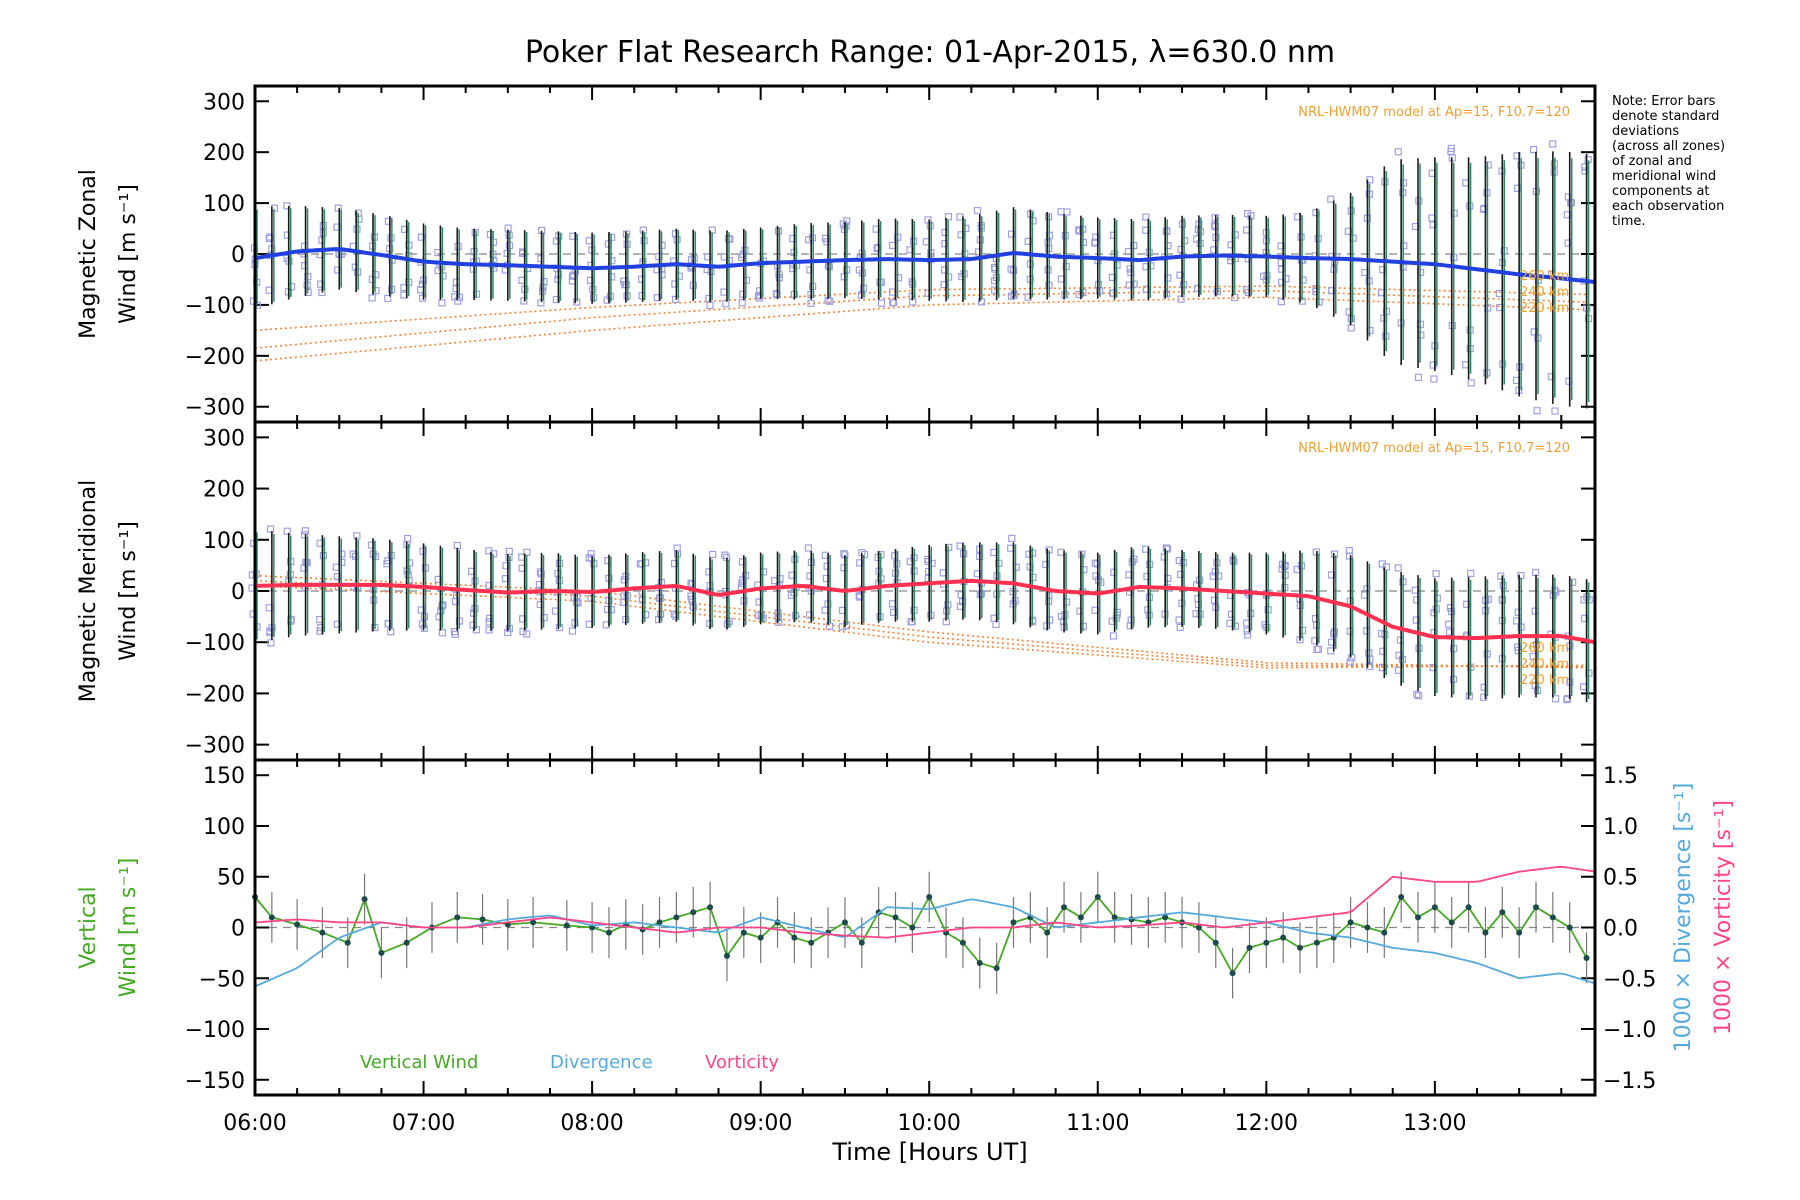 This screenshot has height=1200, width=1800. Describe the element at coordinates (1620, 929) in the screenshot. I see `y2-tick-label: 0.0` at that location.